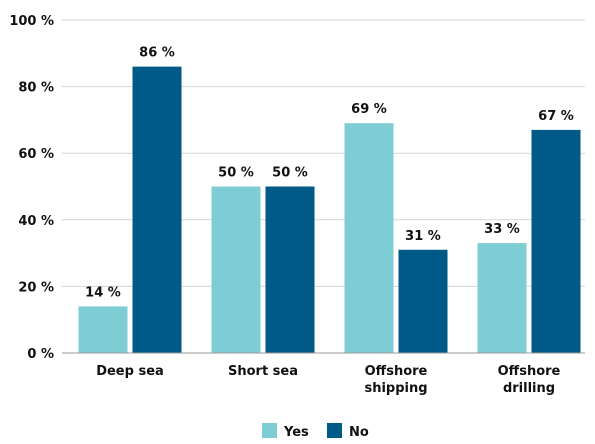  What do you see at coordinates (36, 88) in the screenshot?
I see `y-tick-label: 80 %` at bounding box center [36, 88].